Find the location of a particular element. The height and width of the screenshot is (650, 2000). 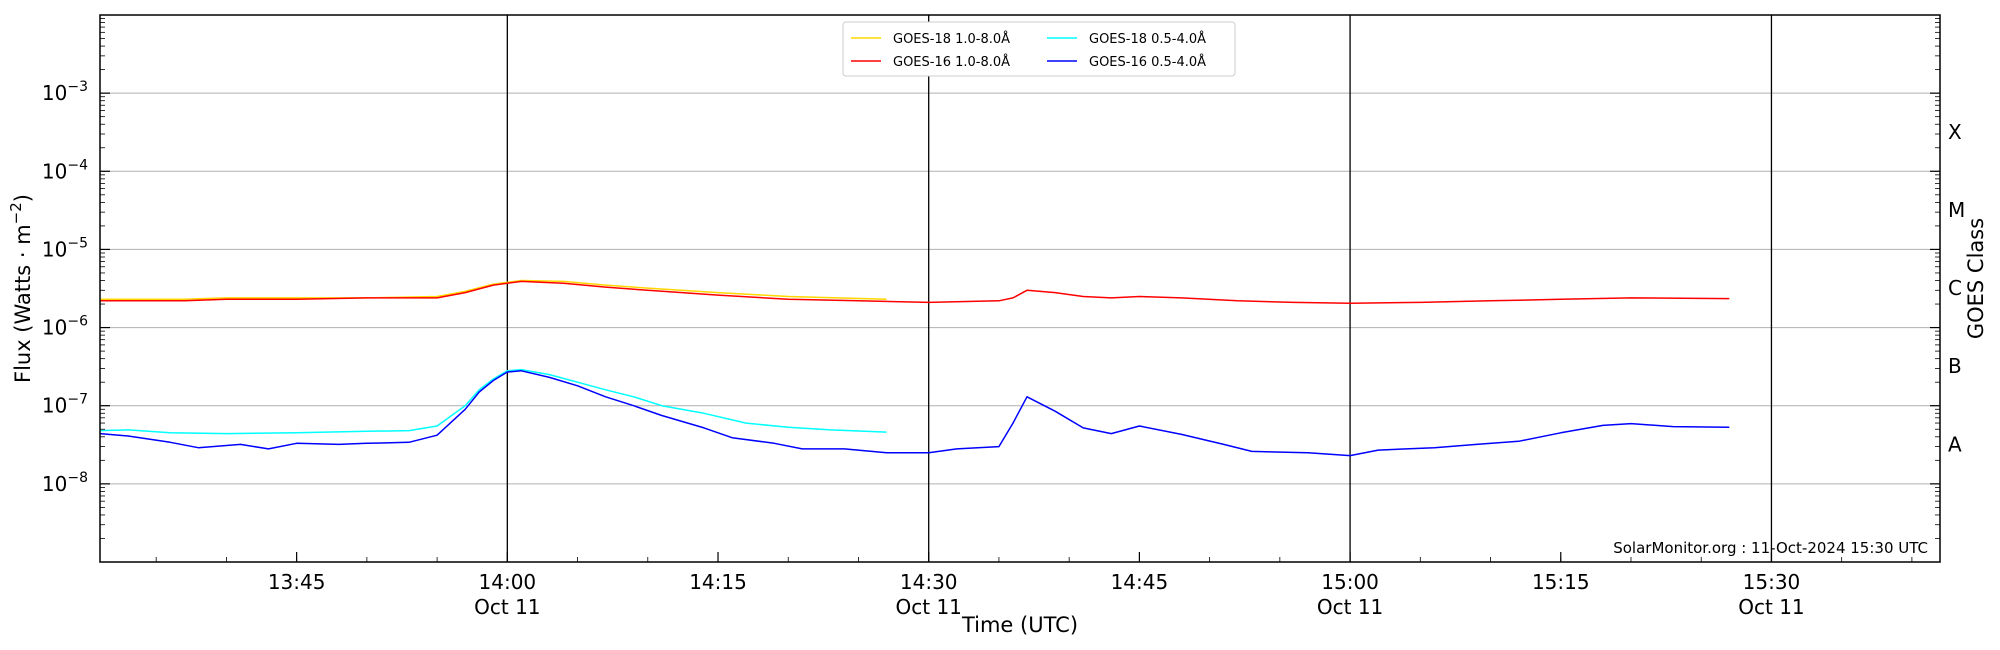

goes-class-labels: A B C M X is located at coordinates (1956, 288).